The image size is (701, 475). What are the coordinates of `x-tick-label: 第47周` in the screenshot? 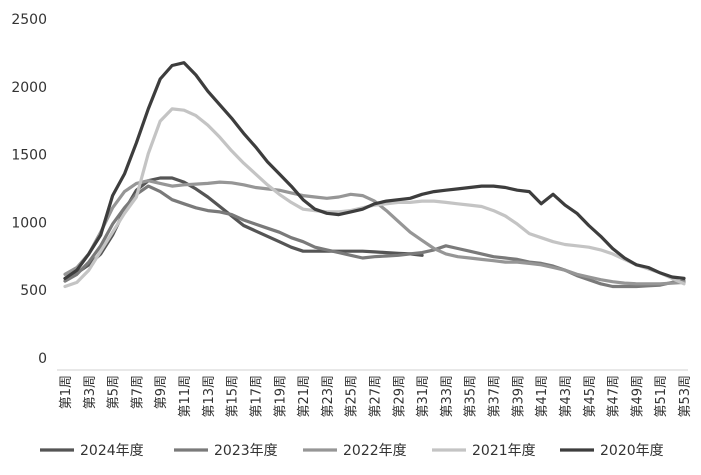 It's located at (614, 396).